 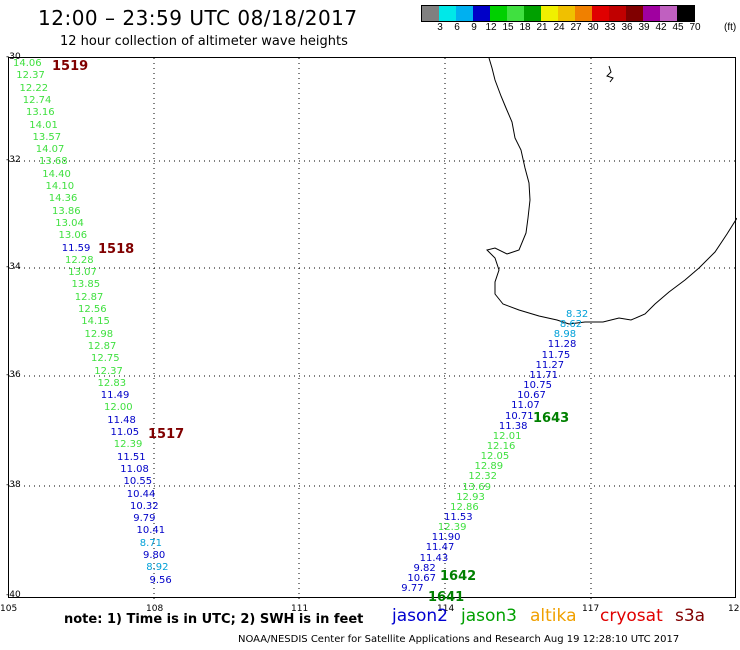 I want to click on wave-height-value: 12.00, so click(x=118, y=408).